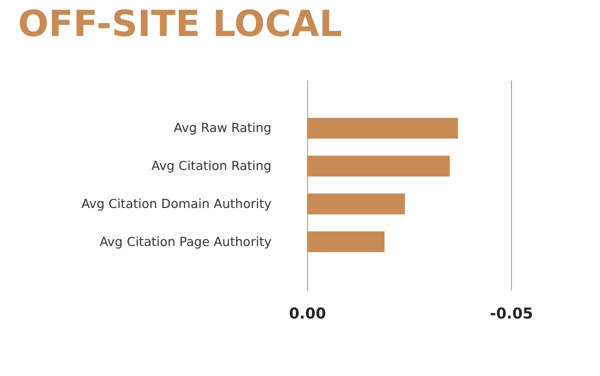 Image resolution: width=600 pixels, height=376 pixels. What do you see at coordinates (186, 241) in the screenshot?
I see `y-tick-label: Avg Citation Page Authority` at bounding box center [186, 241].